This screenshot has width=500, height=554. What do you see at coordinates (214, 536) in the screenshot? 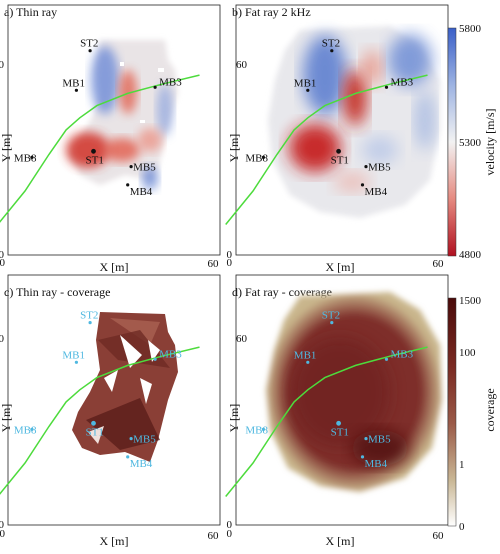
I see `panel-c-xtick-60: 60` at bounding box center [214, 536].